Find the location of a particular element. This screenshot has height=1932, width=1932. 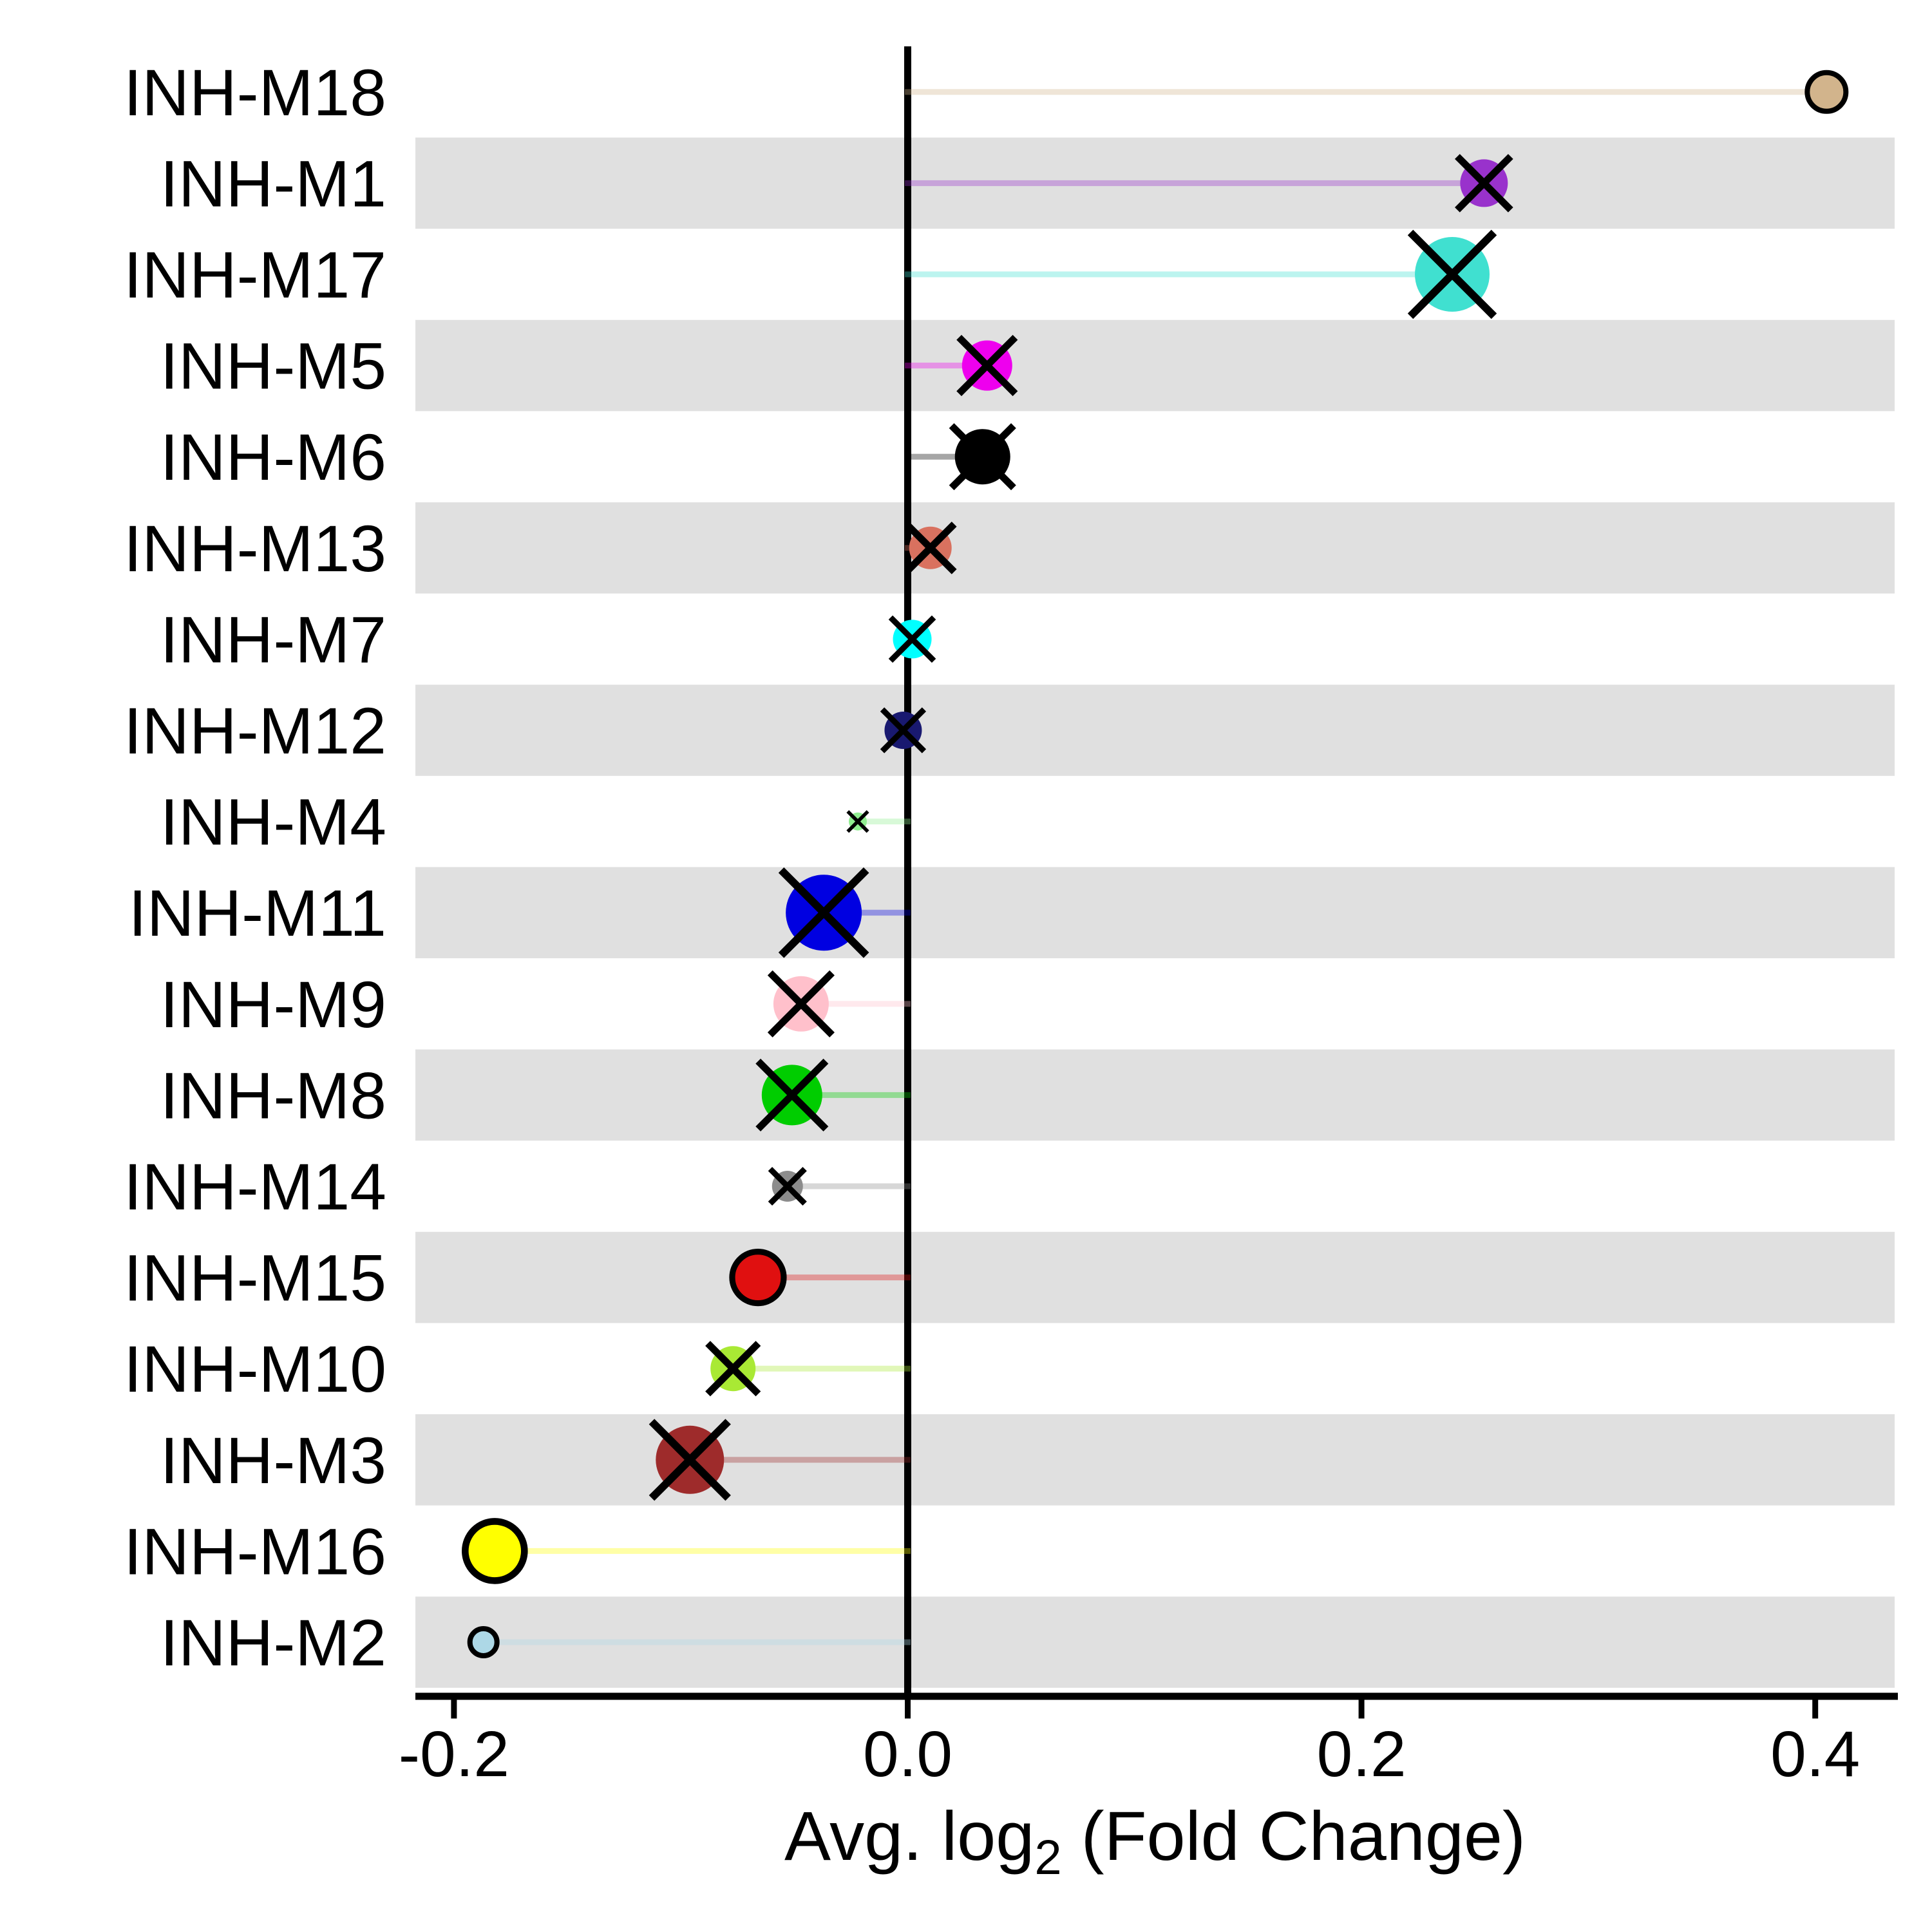

lollipop-stem-INH-M16 is located at coordinates (701, 1551).